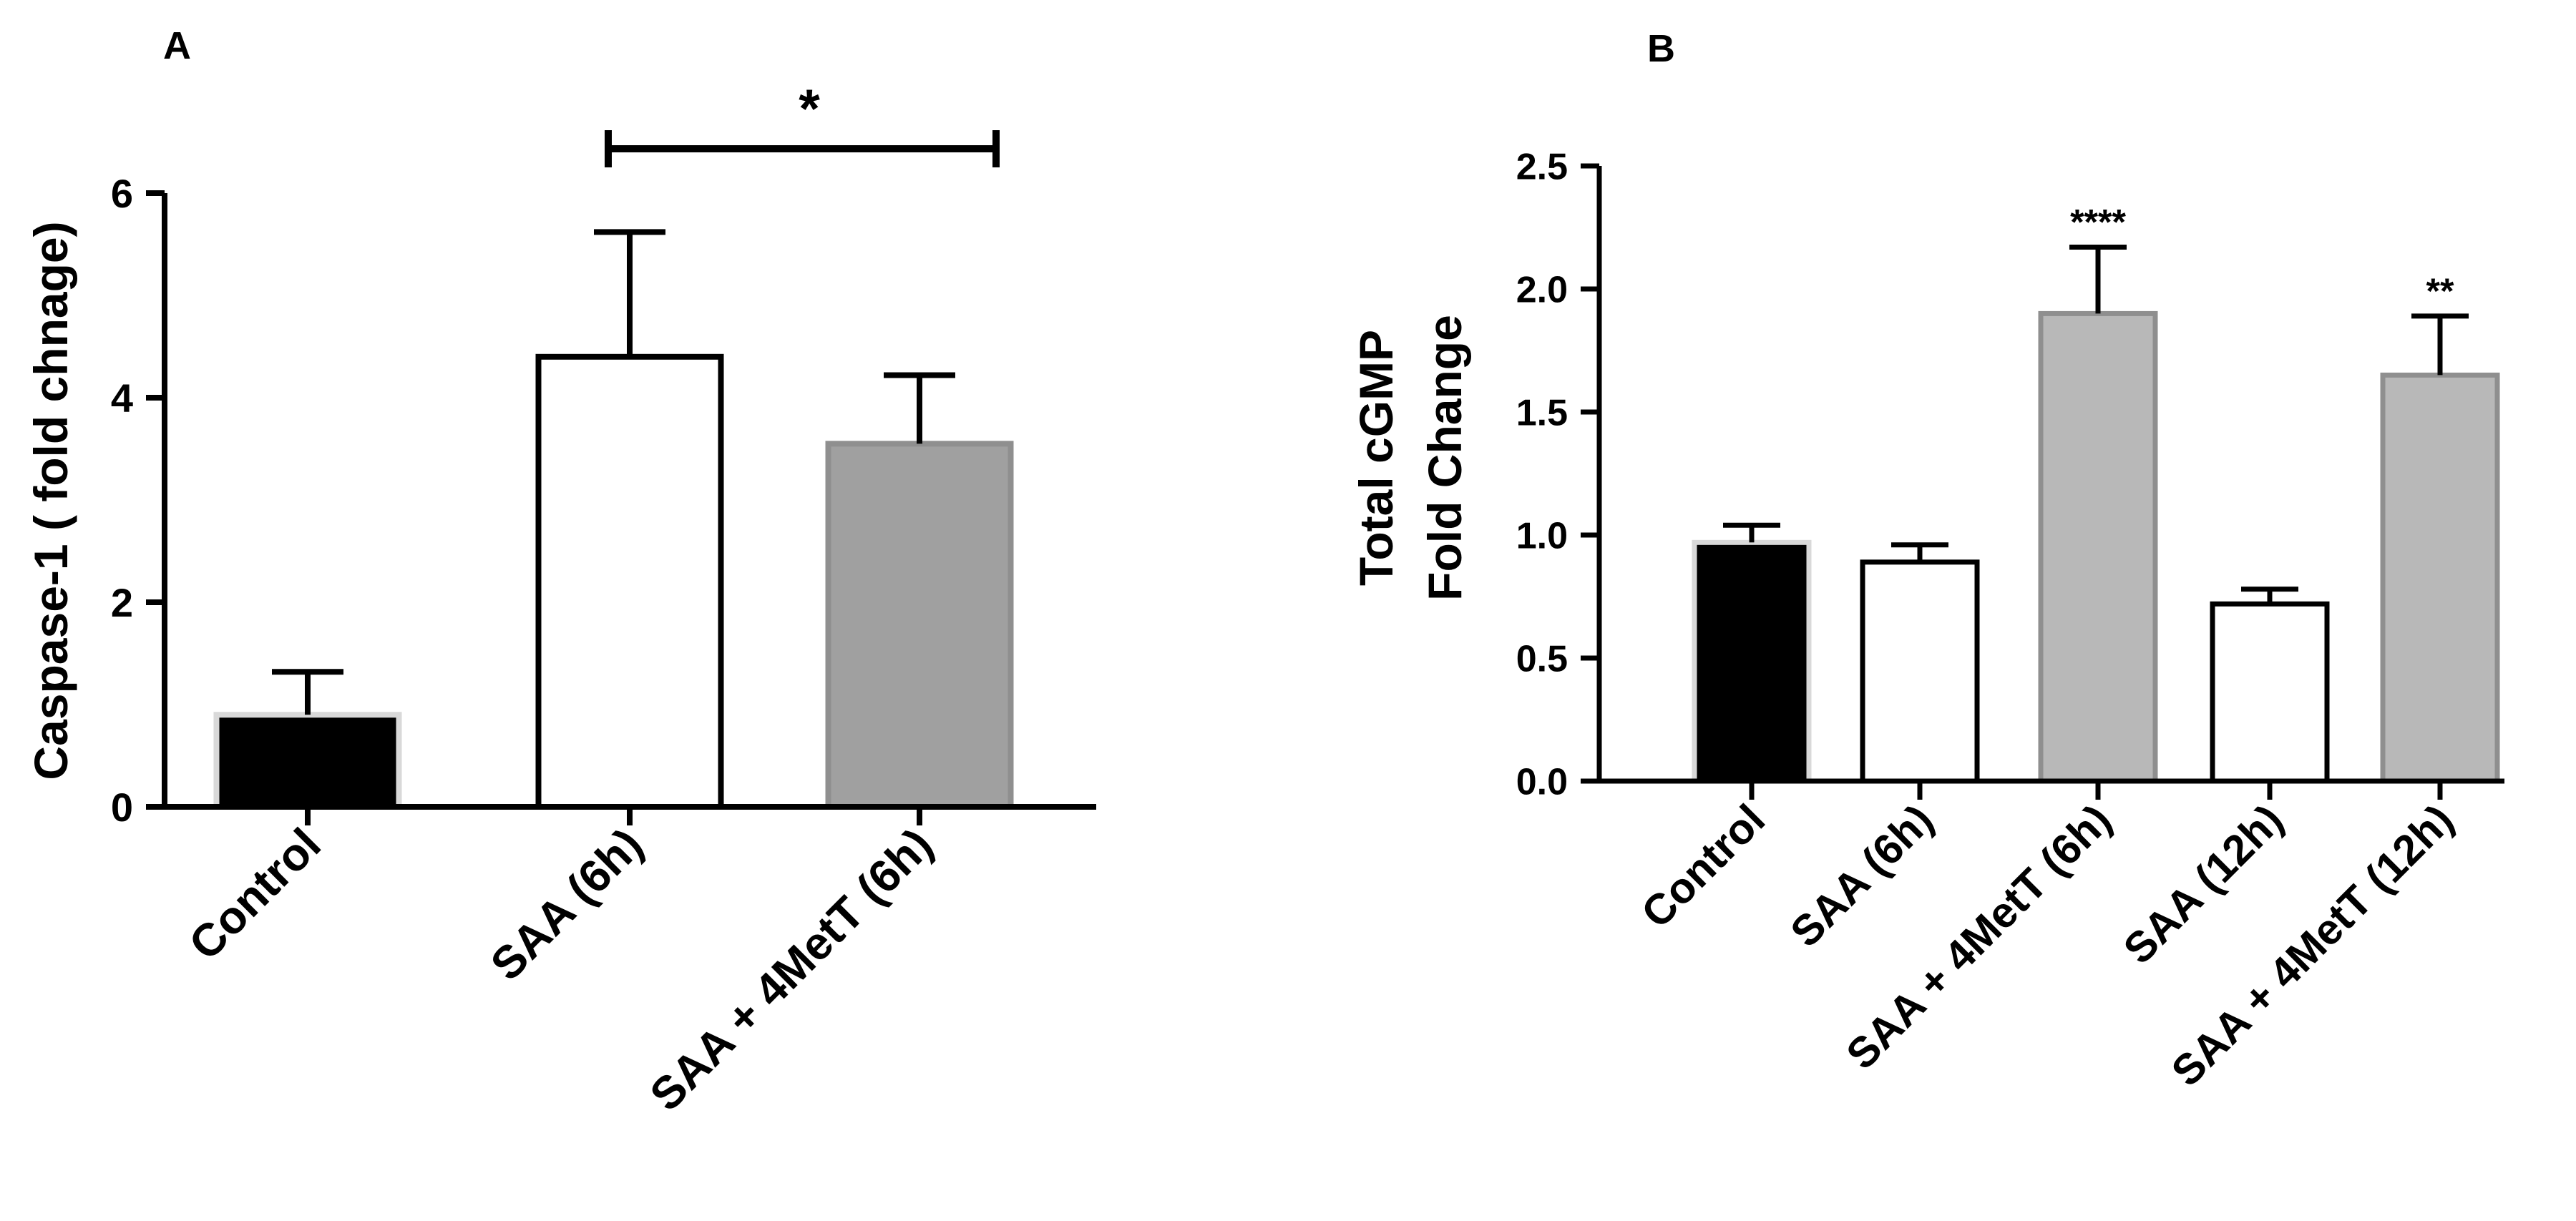 The image size is (2576, 1221). Describe the element at coordinates (1542, 659) in the screenshot. I see `y-tick-label: 0.5` at that location.